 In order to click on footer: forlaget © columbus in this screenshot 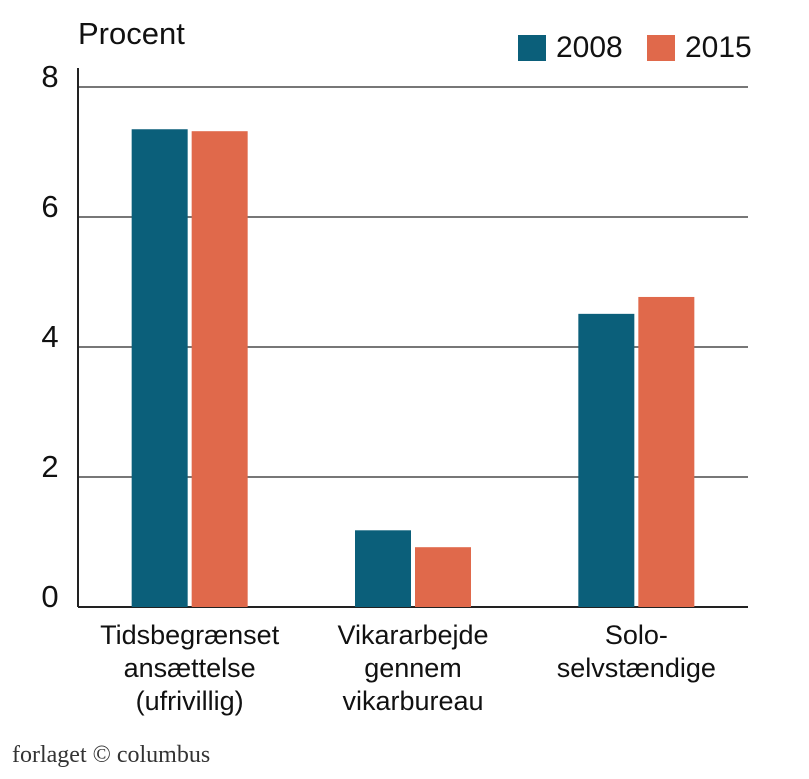, I will do `click(111, 755)`.